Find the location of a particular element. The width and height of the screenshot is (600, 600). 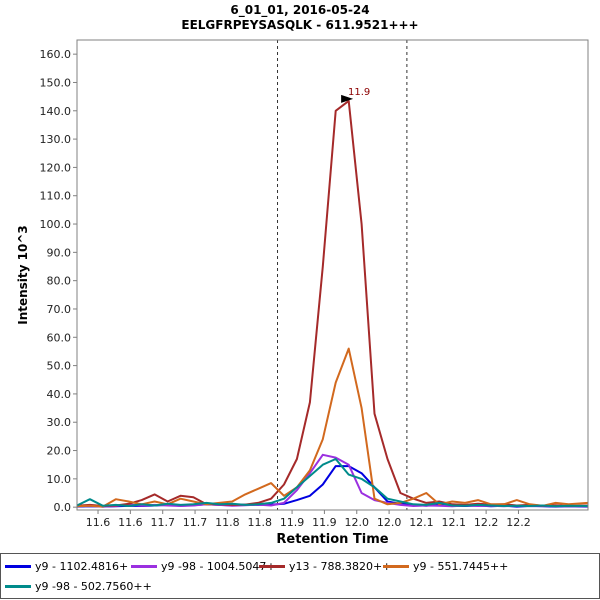

peak-annotation: 11.9 is located at coordinates (355, 95).